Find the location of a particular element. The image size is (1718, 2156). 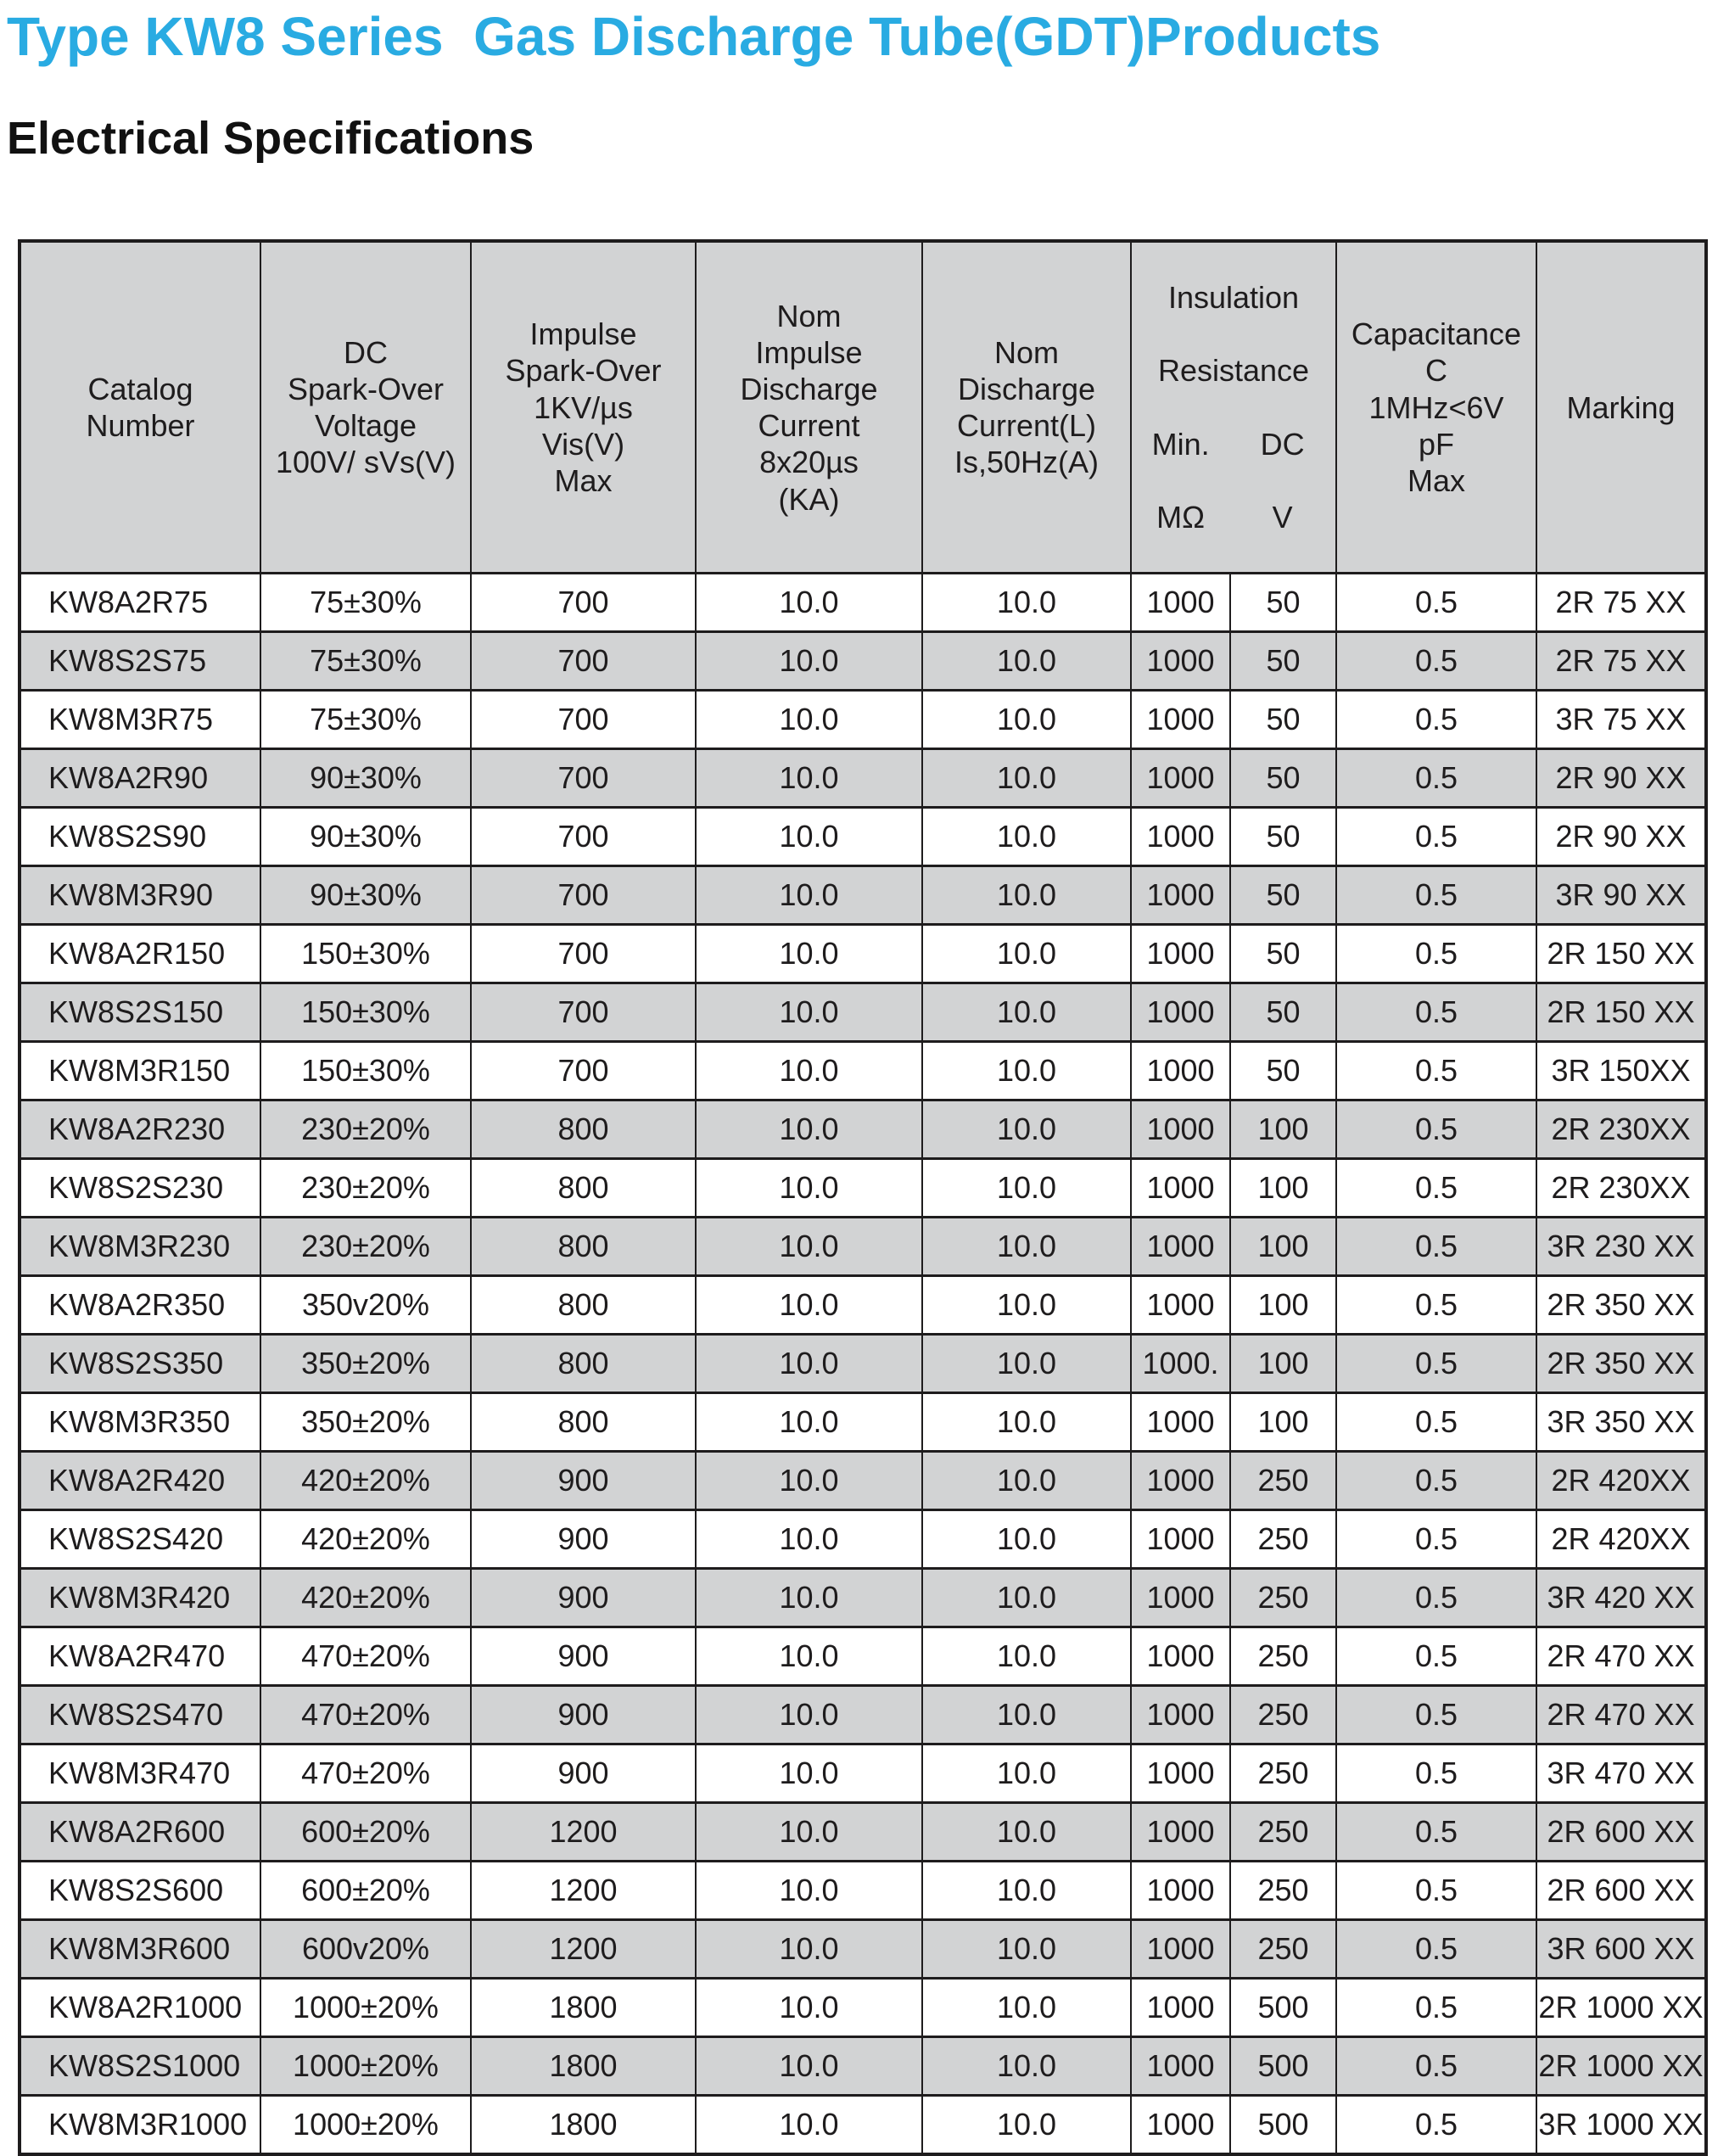

cell-catalog-number: KW8S2S420 is located at coordinates (140, 1540).